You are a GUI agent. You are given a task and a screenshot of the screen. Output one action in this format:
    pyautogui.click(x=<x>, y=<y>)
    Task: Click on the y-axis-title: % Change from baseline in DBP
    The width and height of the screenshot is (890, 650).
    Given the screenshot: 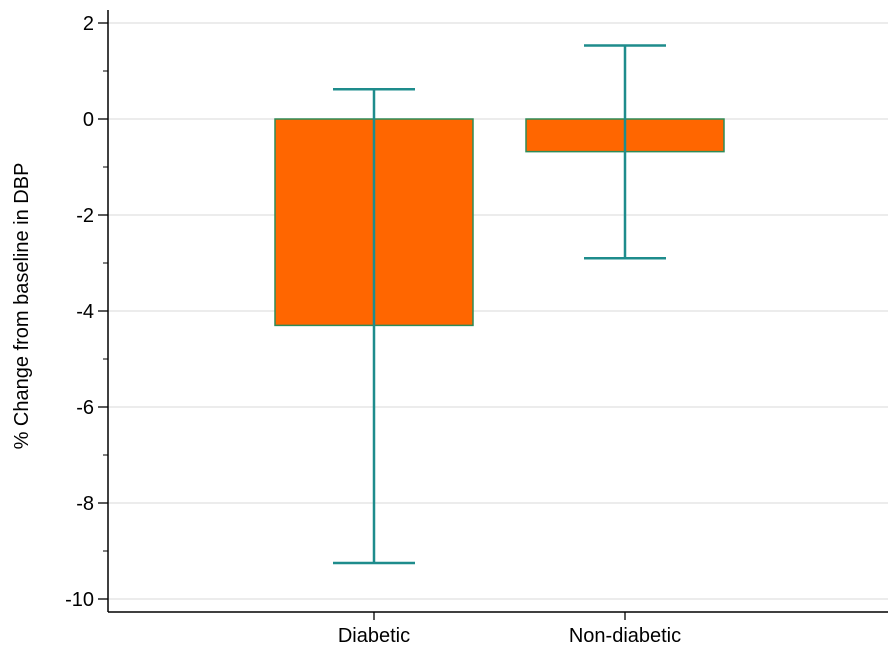 What is the action you would take?
    pyautogui.click(x=22, y=306)
    